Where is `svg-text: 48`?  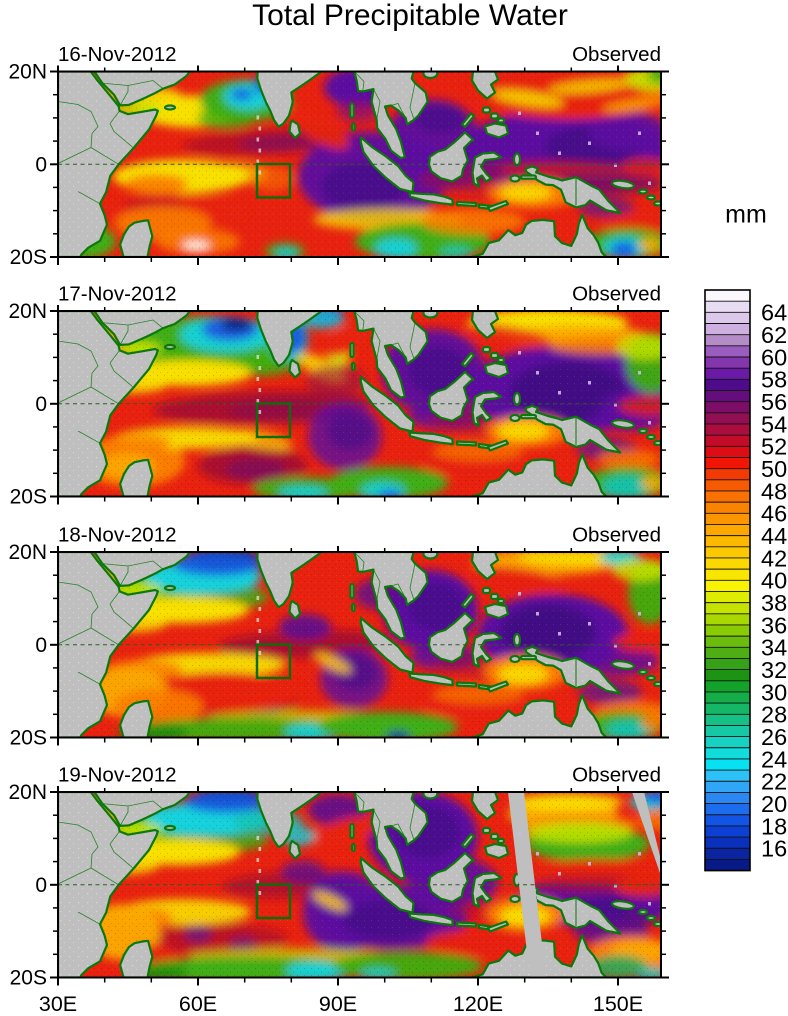
svg-text: 48 is located at coordinates (774, 491).